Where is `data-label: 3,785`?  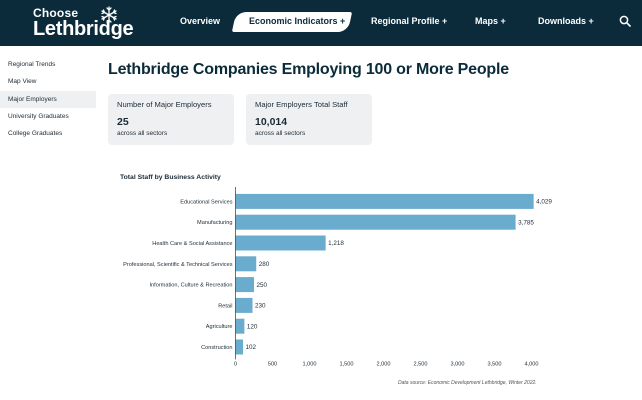
data-label: 3,785 is located at coordinates (526, 222).